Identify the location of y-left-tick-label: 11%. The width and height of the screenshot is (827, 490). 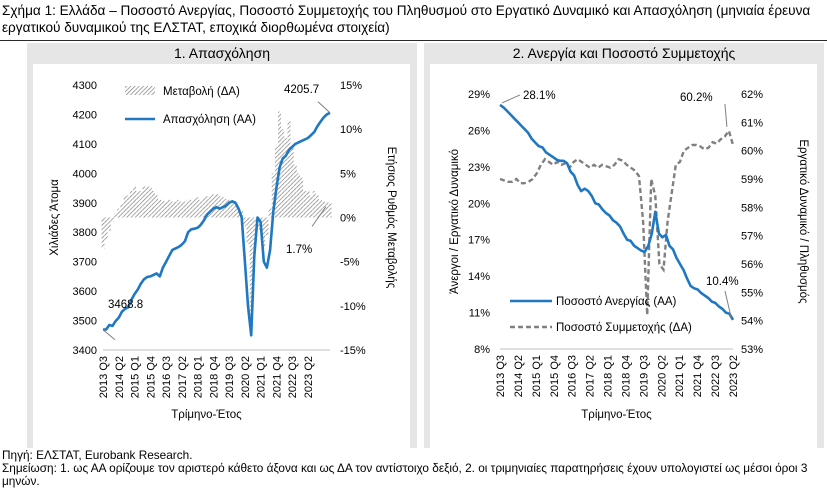
(479, 314).